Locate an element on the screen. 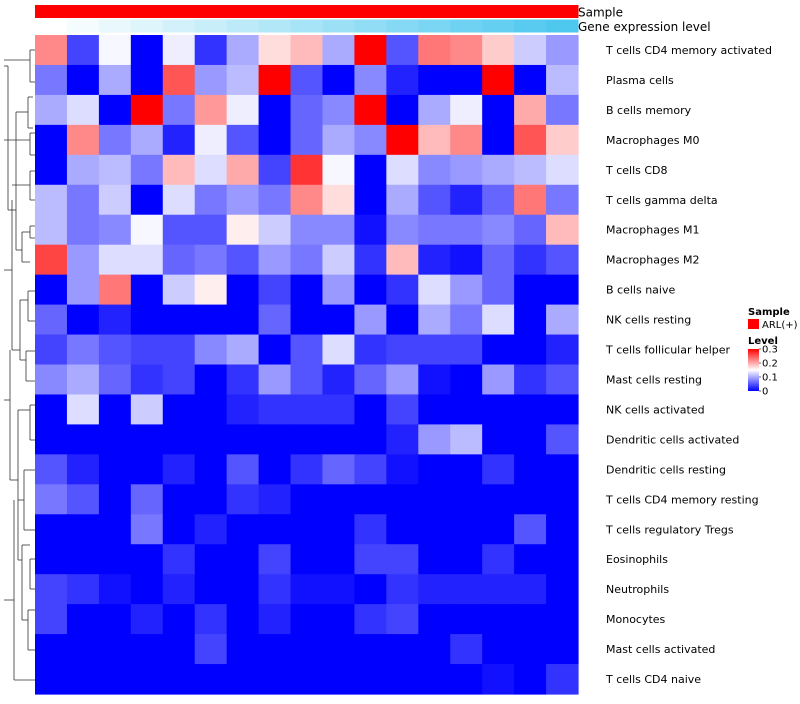 Image resolution: width=800 pixels, height=704 pixels. row-label: B cells naive is located at coordinates (640, 290).